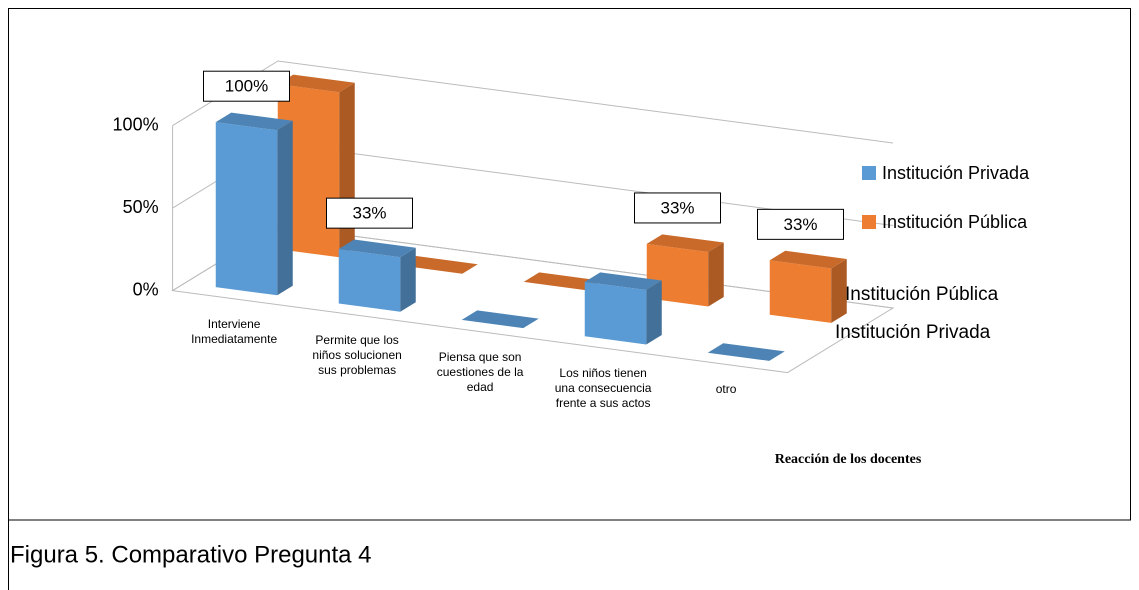 The image size is (1139, 590). What do you see at coordinates (136, 124) in the screenshot?
I see `y-tick-label: 100%` at bounding box center [136, 124].